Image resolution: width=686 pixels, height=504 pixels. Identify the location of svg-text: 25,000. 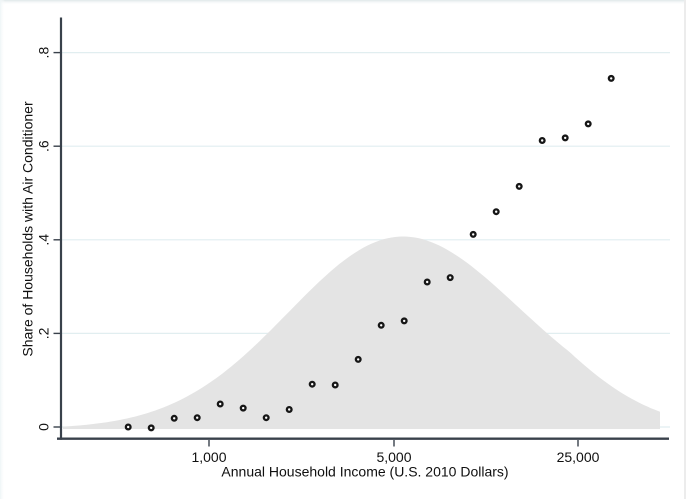
(578, 457).